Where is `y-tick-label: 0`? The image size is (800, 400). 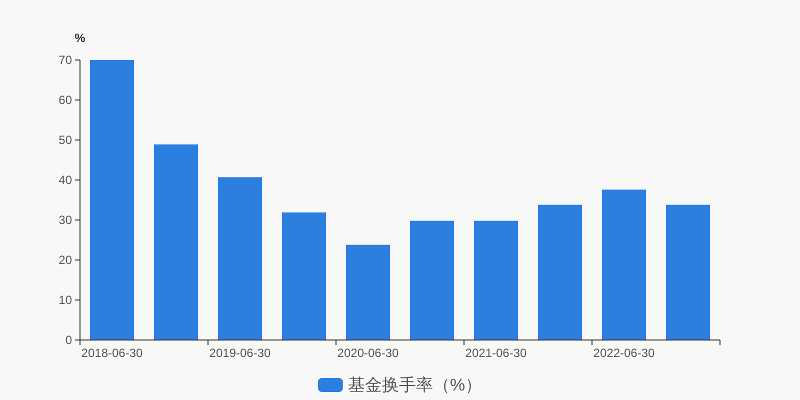
y-tick-label: 0 is located at coordinates (68, 340).